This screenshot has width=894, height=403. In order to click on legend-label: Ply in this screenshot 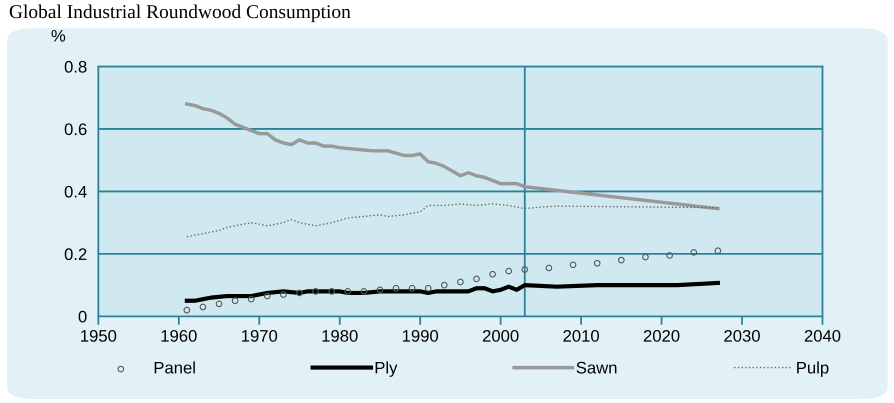, I will do `click(387, 369)`.